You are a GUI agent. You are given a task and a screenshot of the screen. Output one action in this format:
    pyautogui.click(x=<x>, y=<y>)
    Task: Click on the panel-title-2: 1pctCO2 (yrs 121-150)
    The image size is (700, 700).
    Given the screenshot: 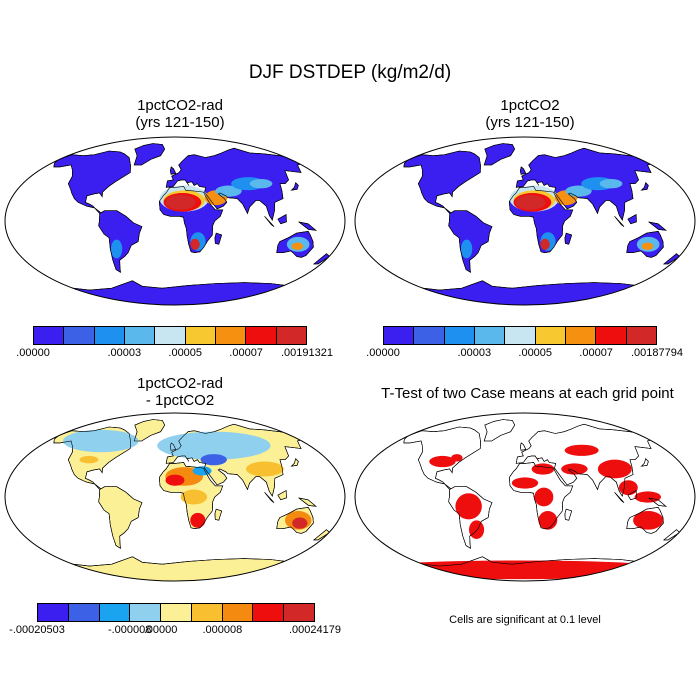 What is the action you would take?
    pyautogui.click(x=530, y=114)
    